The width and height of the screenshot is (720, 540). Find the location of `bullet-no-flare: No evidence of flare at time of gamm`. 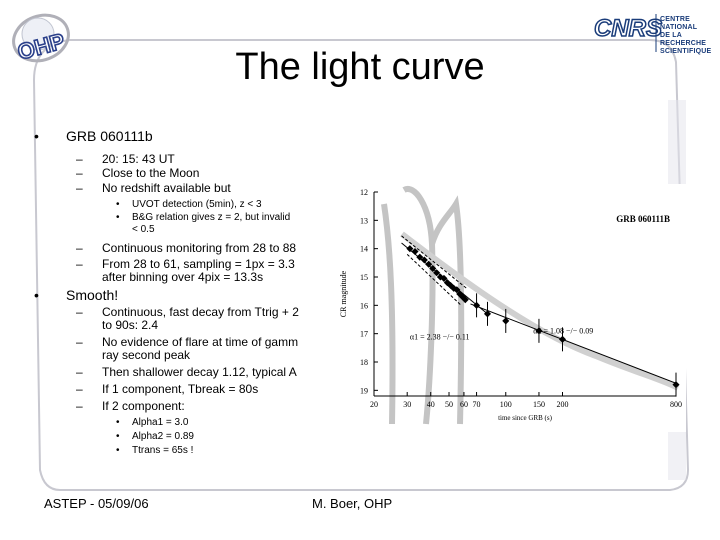

bullet-no-flare: No evidence of flare at time of gamm is located at coordinates (200, 342).